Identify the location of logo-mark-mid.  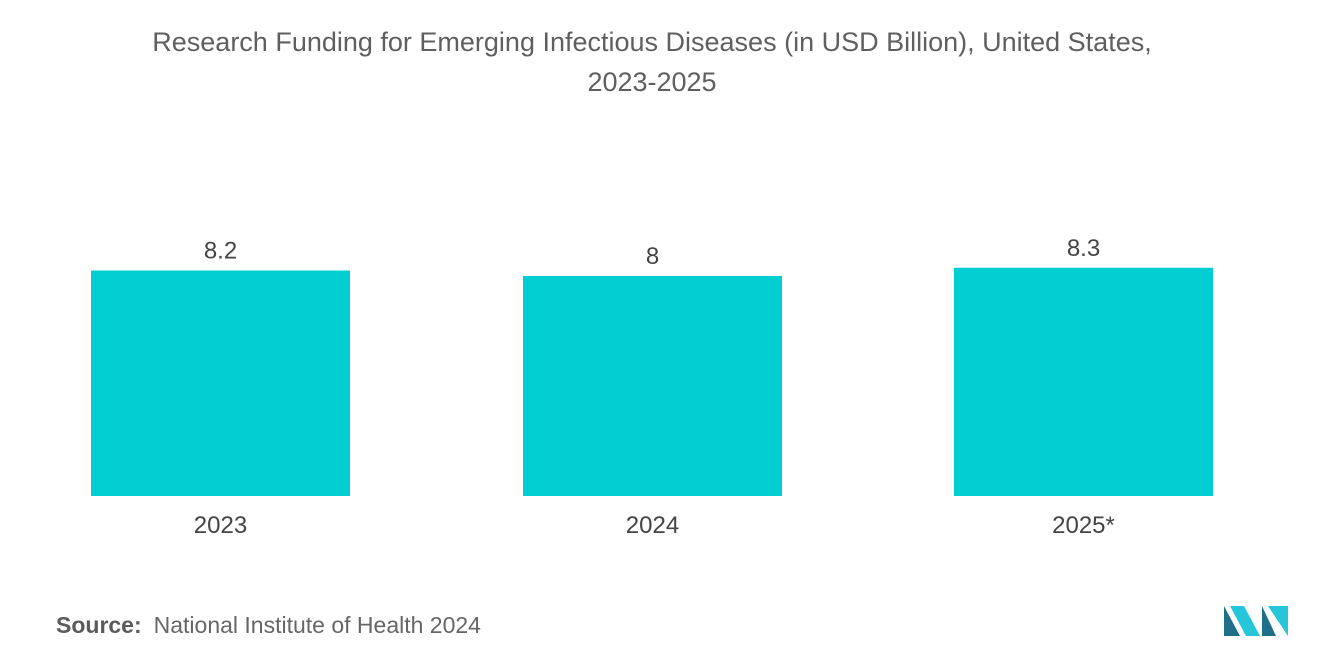
(1245, 621).